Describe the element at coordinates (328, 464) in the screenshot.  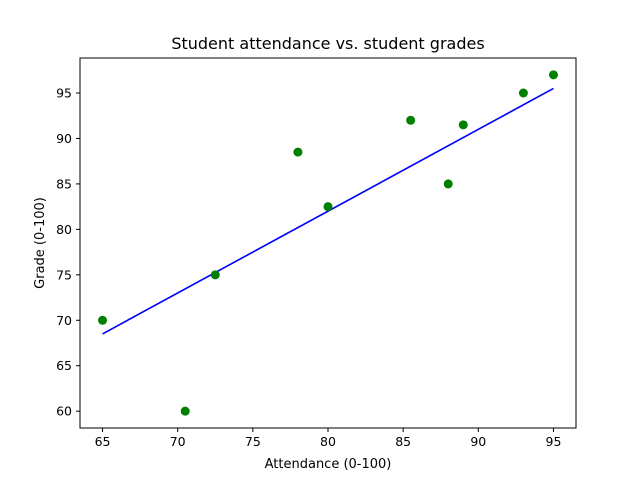
I see `x-axis-label: Attendance (0-100)` at that location.